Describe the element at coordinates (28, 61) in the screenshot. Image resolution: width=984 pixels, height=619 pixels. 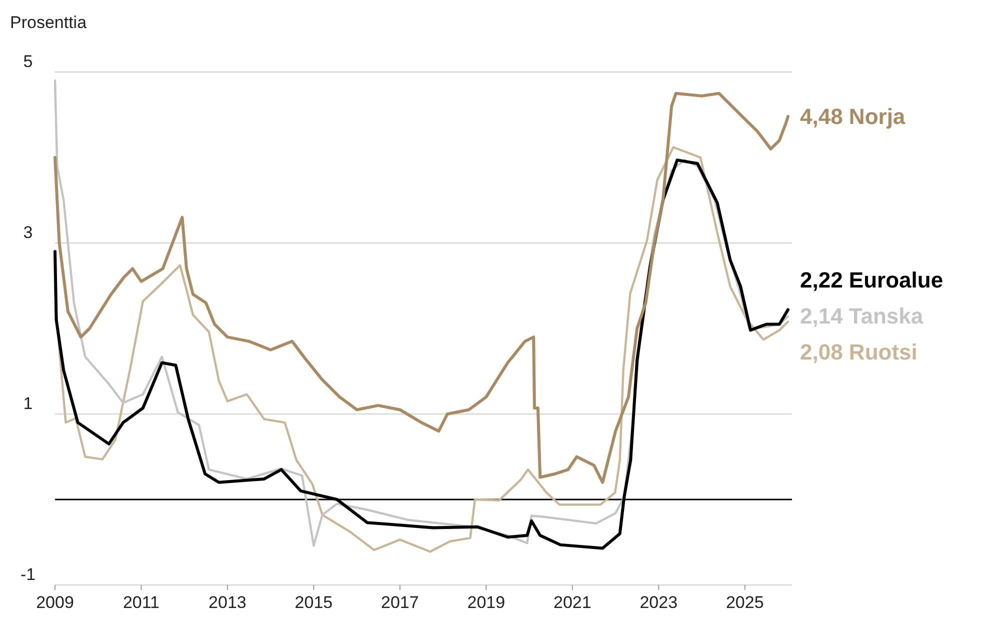
I see `y-tick-label: 5` at that location.